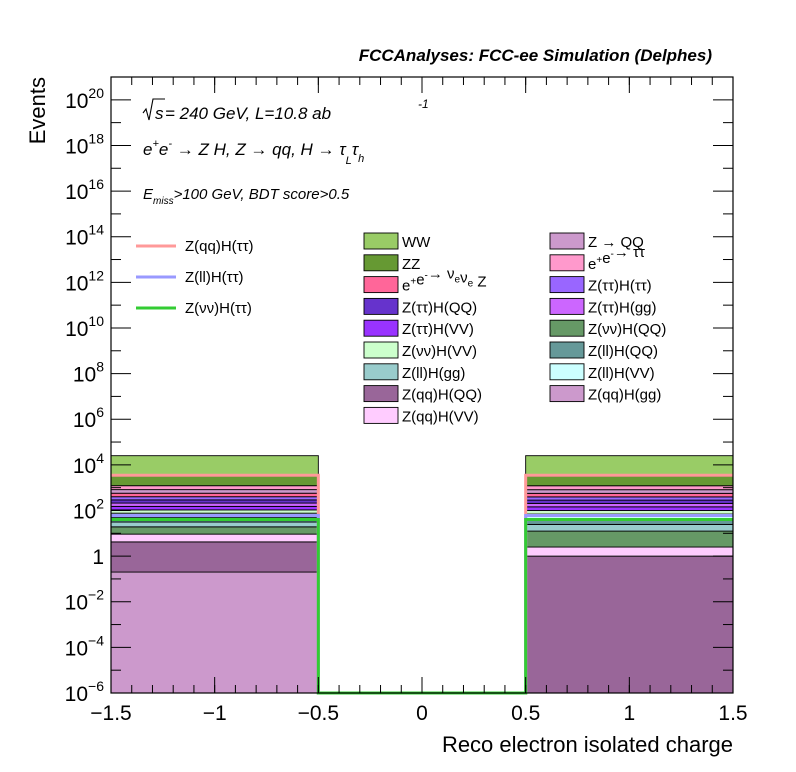 The image size is (796, 772). I want to click on y-tick-label: 10²⁰, so click(84, 99).